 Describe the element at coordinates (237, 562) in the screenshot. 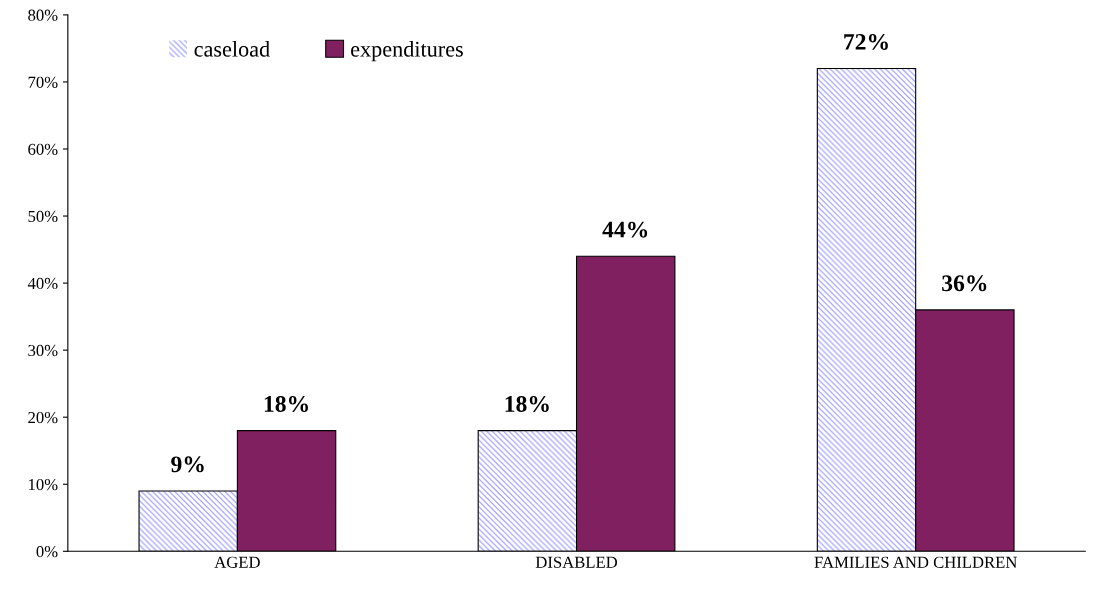

I see `x-tick-label: AGED` at that location.